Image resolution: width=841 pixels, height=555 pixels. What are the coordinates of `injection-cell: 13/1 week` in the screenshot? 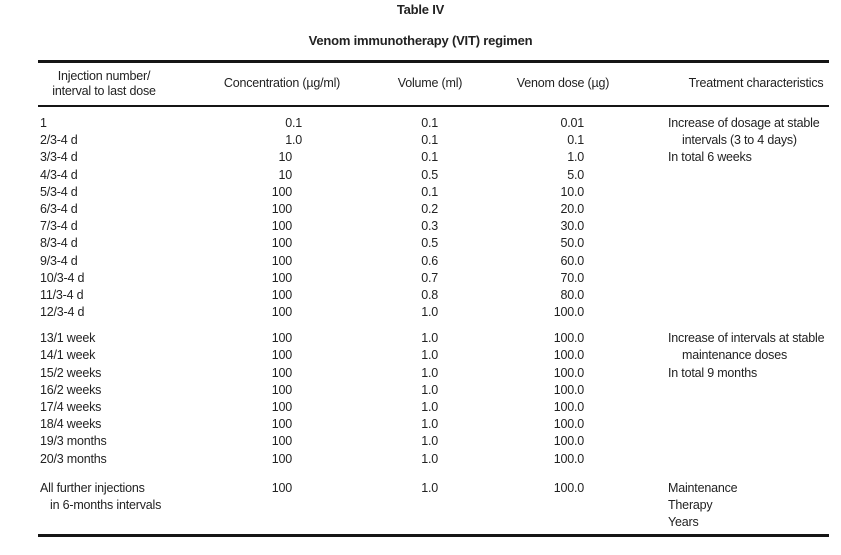 It's located at (68, 338).